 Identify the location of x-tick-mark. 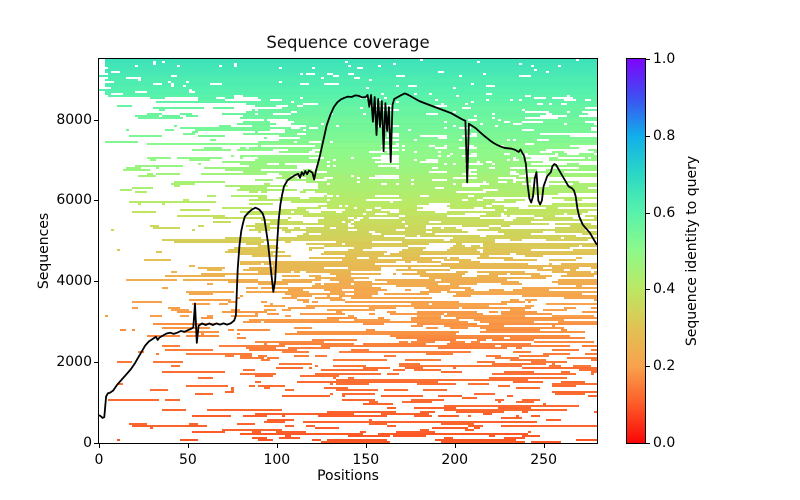
(455, 446).